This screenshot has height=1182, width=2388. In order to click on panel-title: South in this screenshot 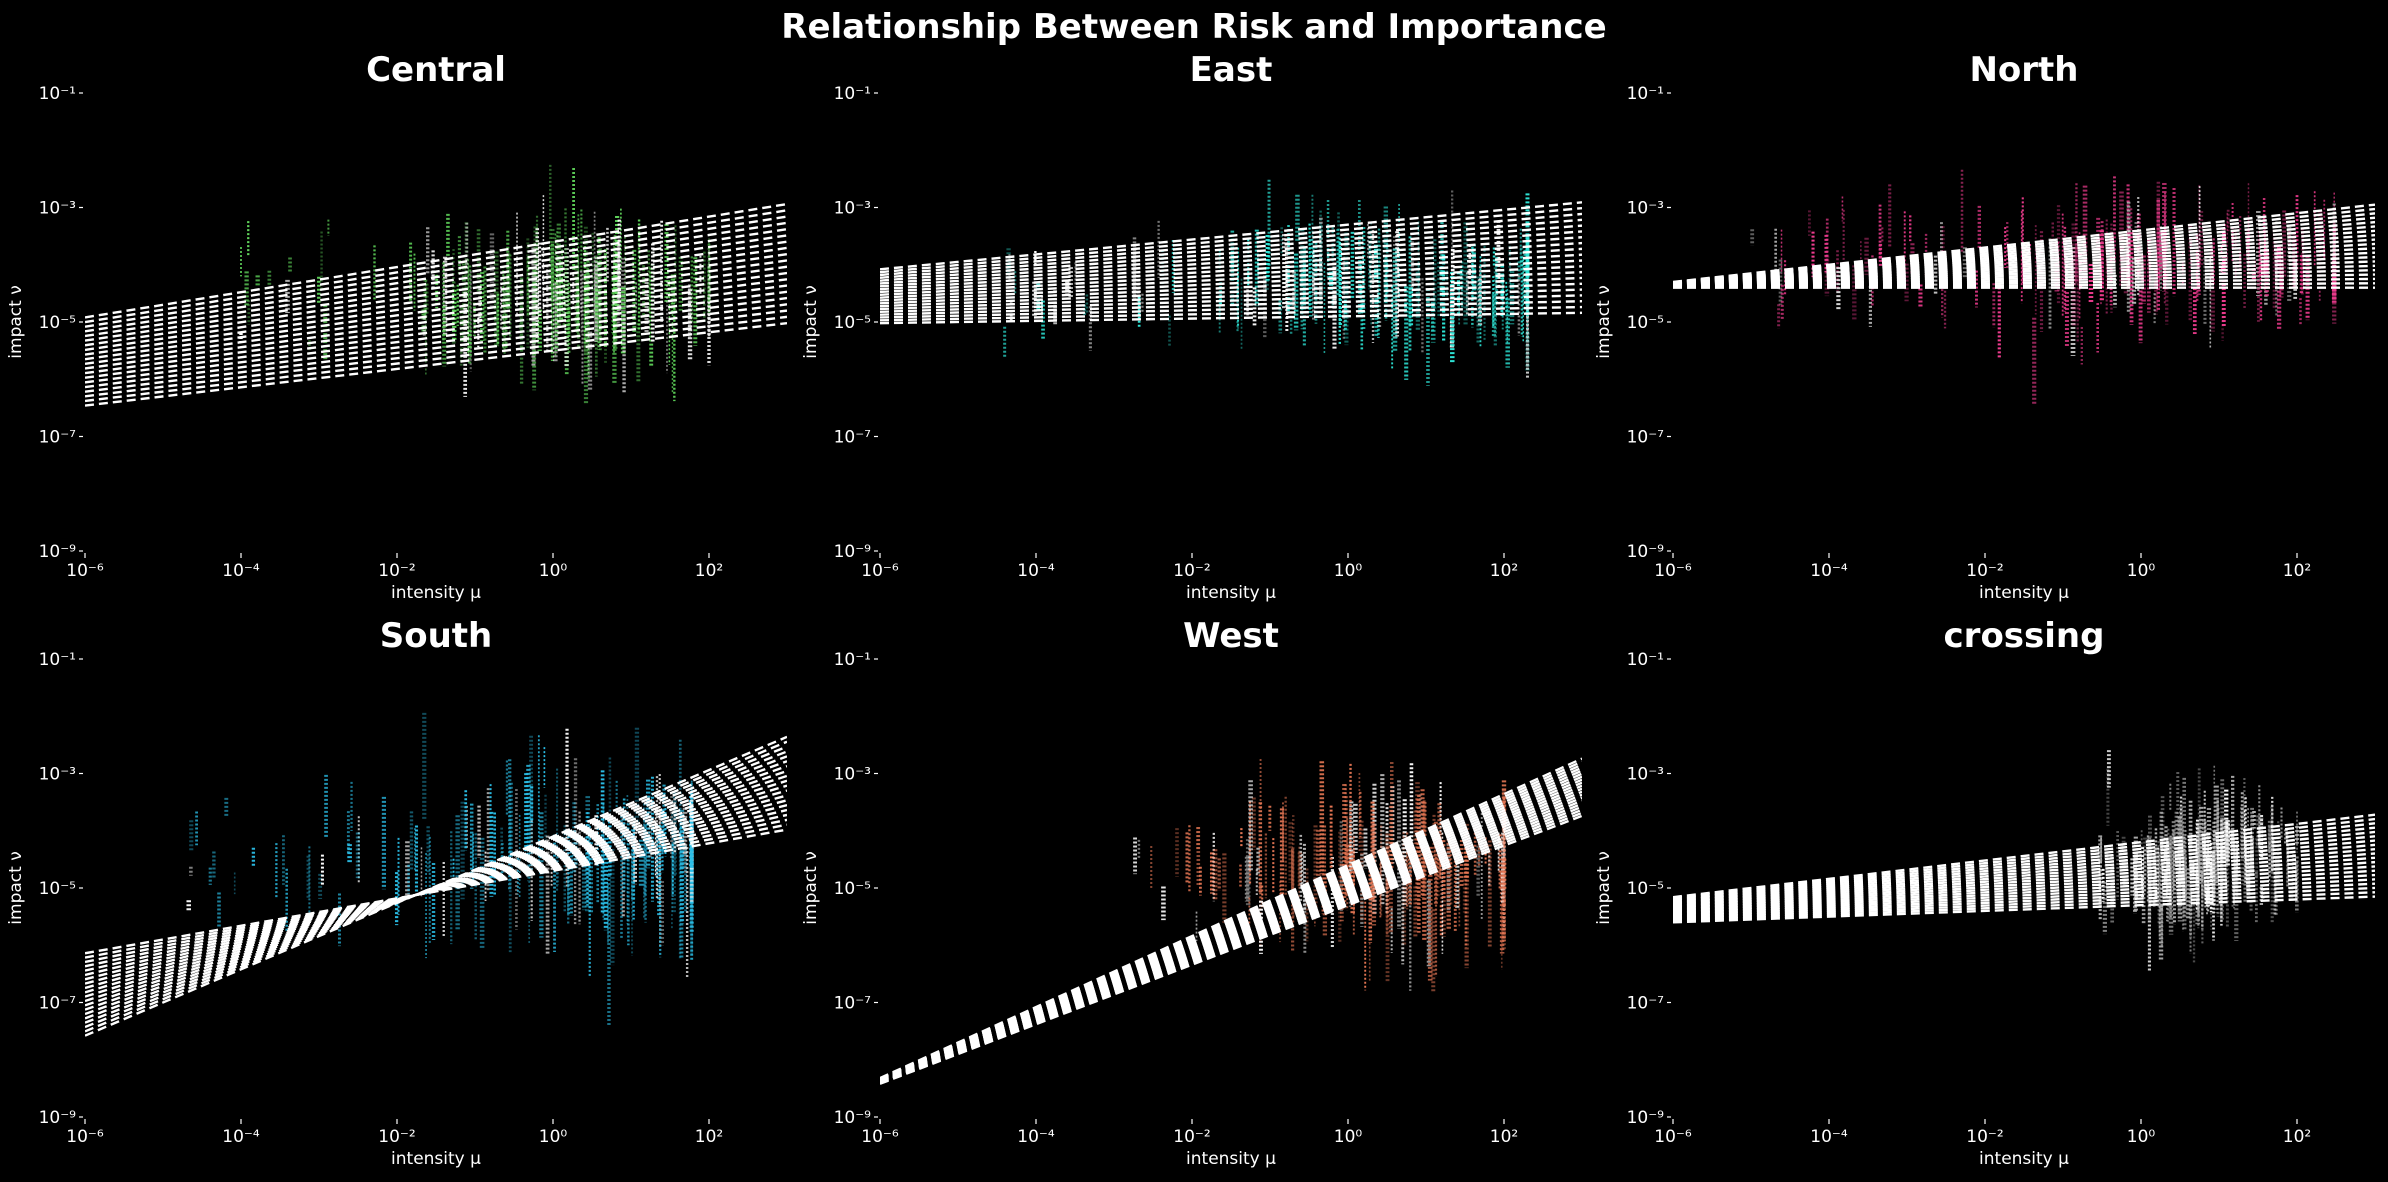, I will do `click(436, 636)`.